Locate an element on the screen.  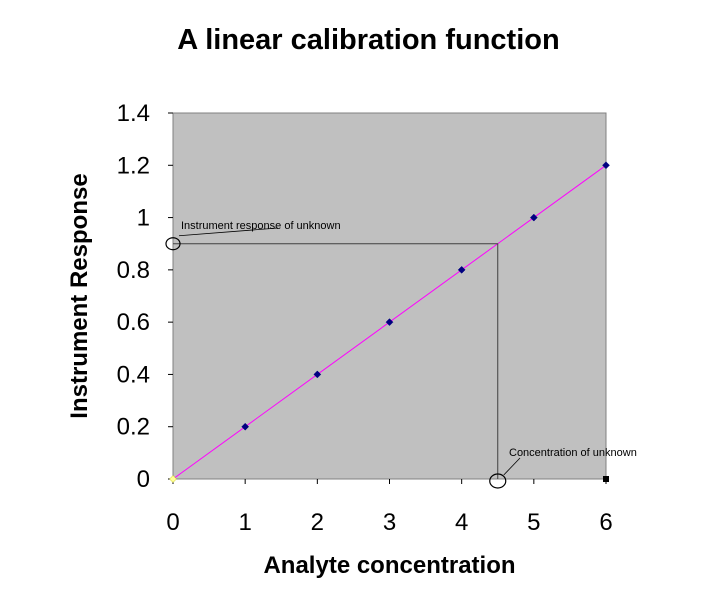
y-tick-label: 1.2 is located at coordinates (133, 165).